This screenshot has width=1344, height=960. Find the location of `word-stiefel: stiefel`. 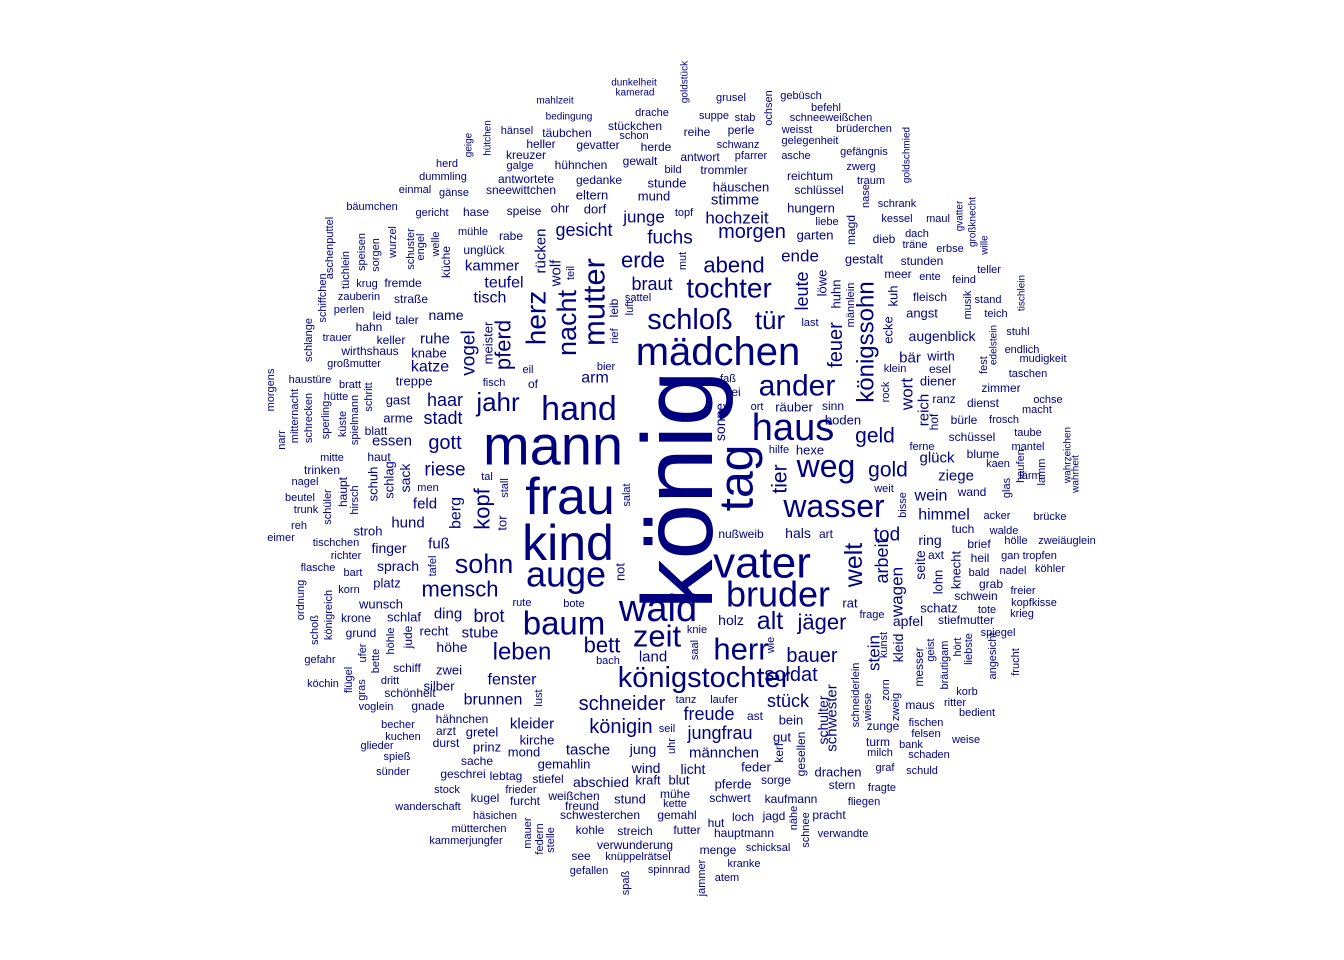

word-stiefel: stiefel is located at coordinates (547, 779).